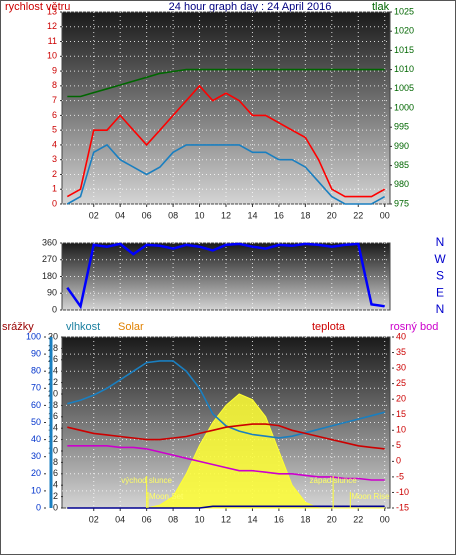 This screenshot has width=456, height=555. Describe the element at coordinates (401, 352) in the screenshot. I see `y-tick-label: 35` at that location.